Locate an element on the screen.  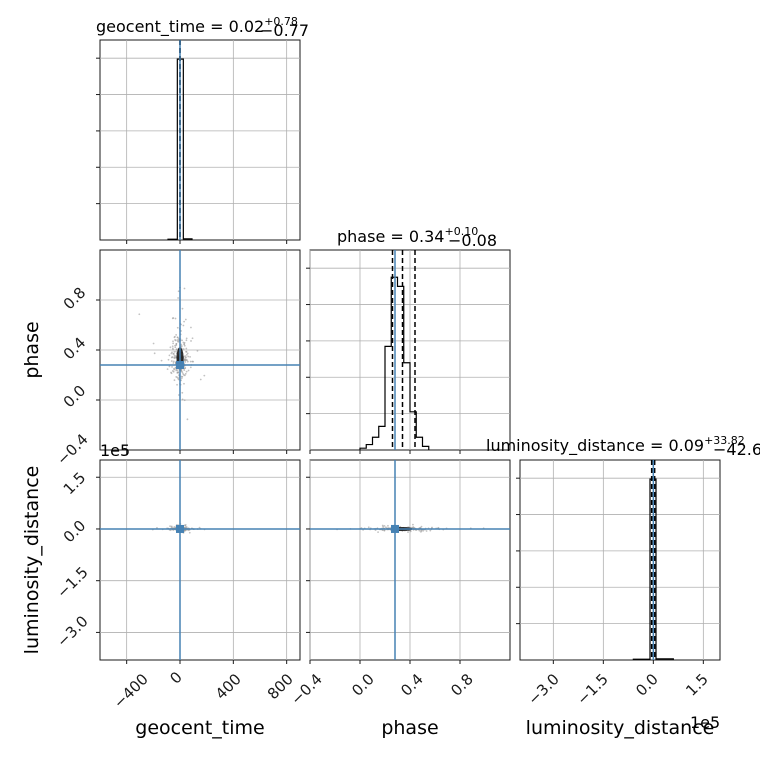
xtick-label: −0.4 is located at coordinates (306, 689).